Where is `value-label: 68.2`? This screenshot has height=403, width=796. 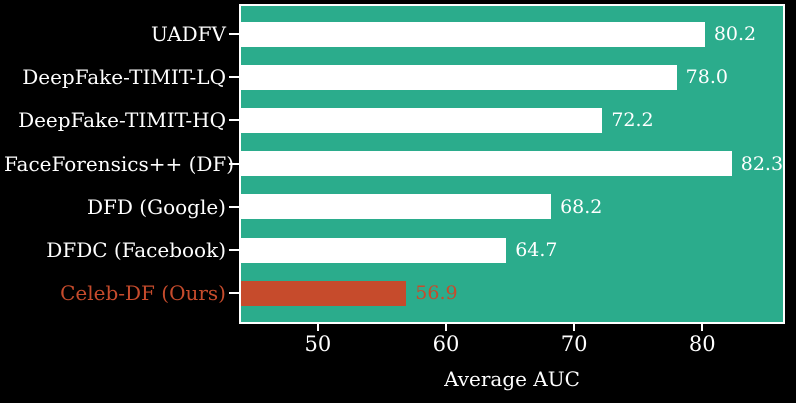 value-label: 68.2 is located at coordinates (581, 206).